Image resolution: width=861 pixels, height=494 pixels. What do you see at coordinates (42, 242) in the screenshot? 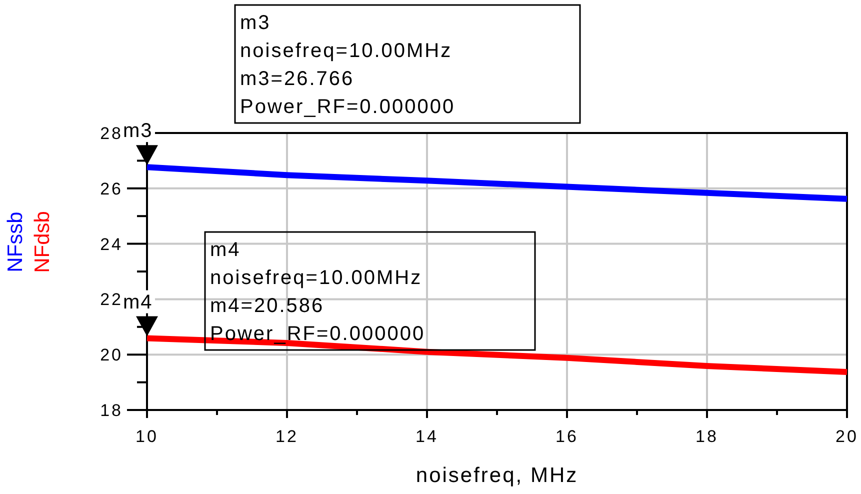
I see `text: NFdsb` at bounding box center [42, 242].